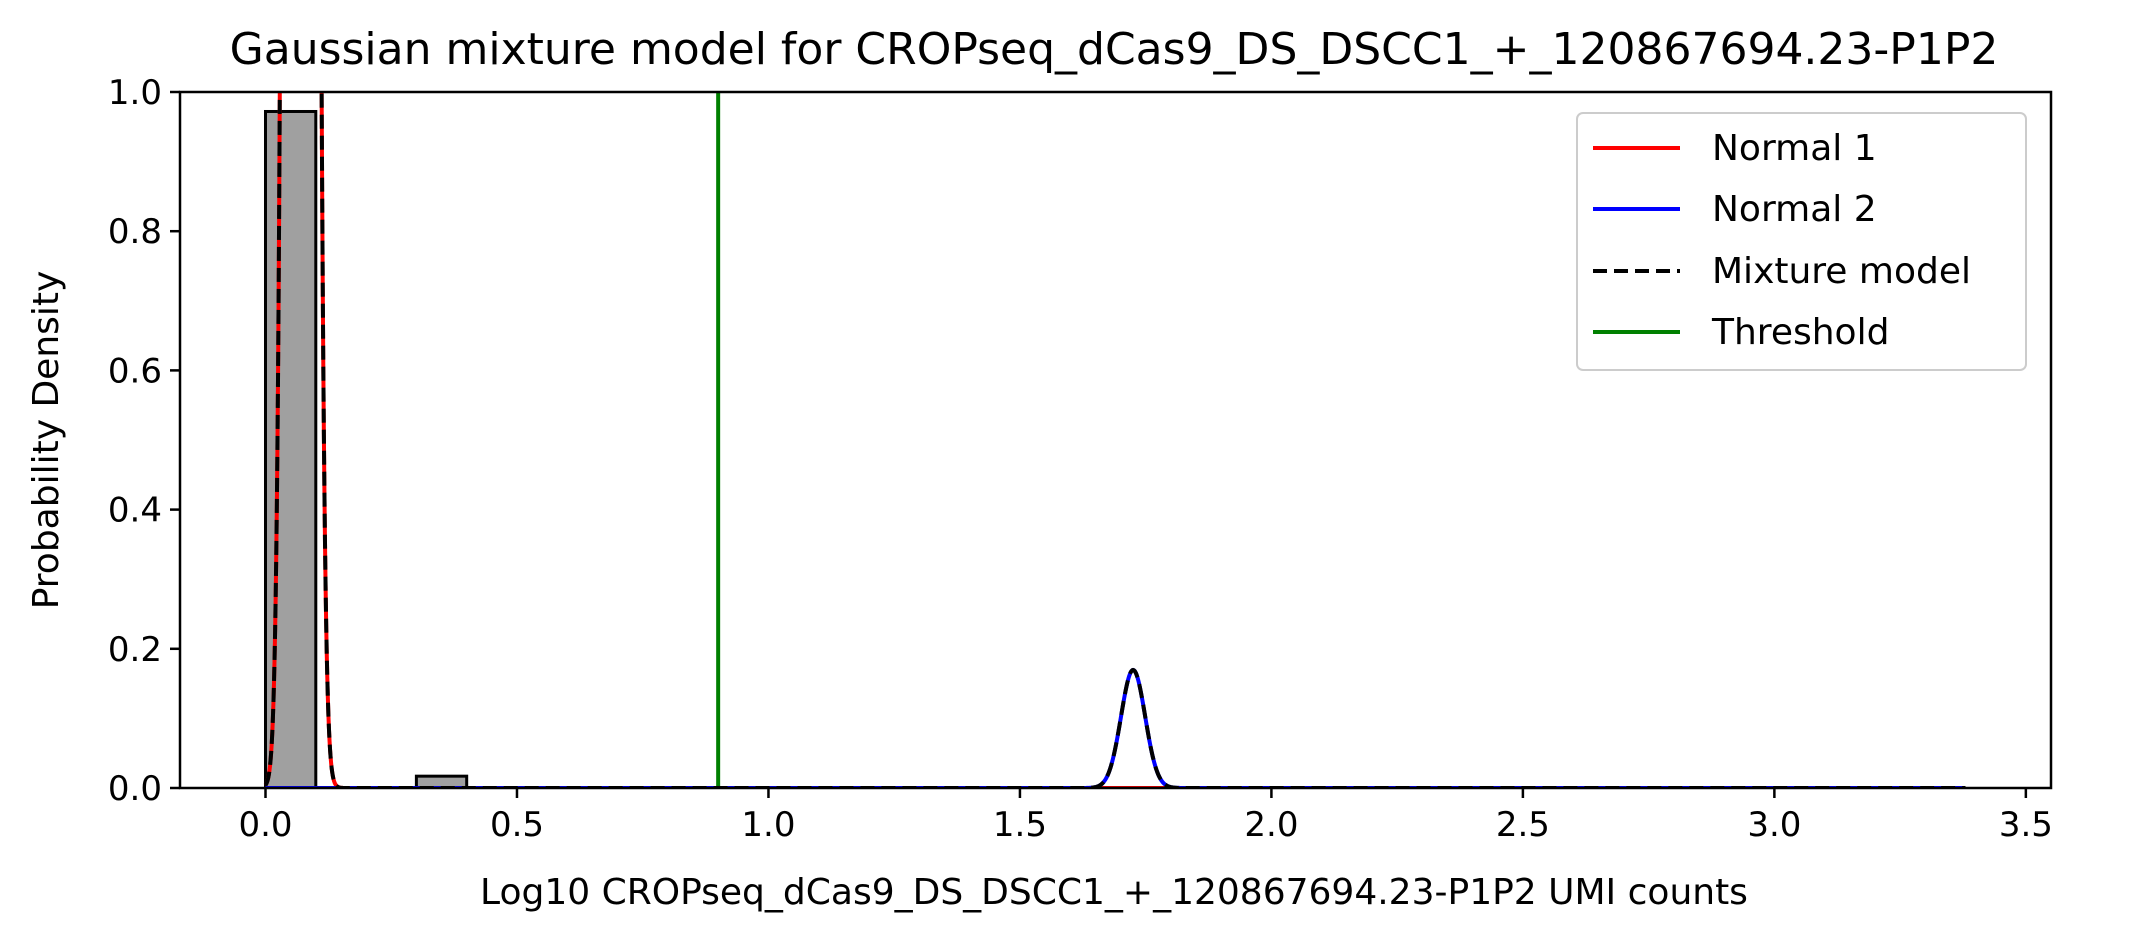 This screenshot has height=942, width=2147. What do you see at coordinates (135, 789) in the screenshot?
I see `y-tick-label: 0.0` at bounding box center [135, 789].